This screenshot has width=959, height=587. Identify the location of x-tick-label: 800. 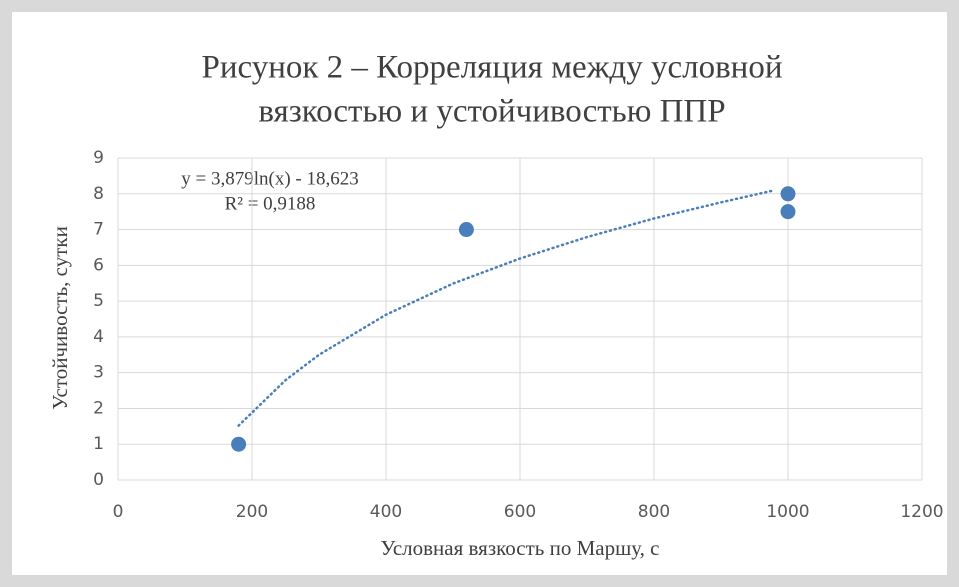
(654, 512).